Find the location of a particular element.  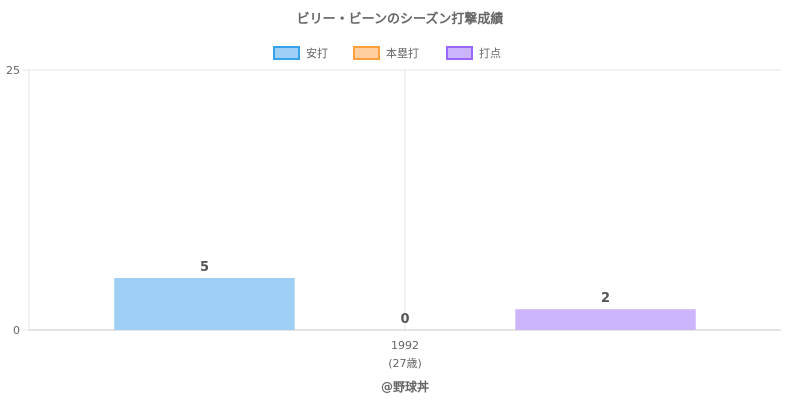

y-axis: 0 25 is located at coordinates (17, 200).